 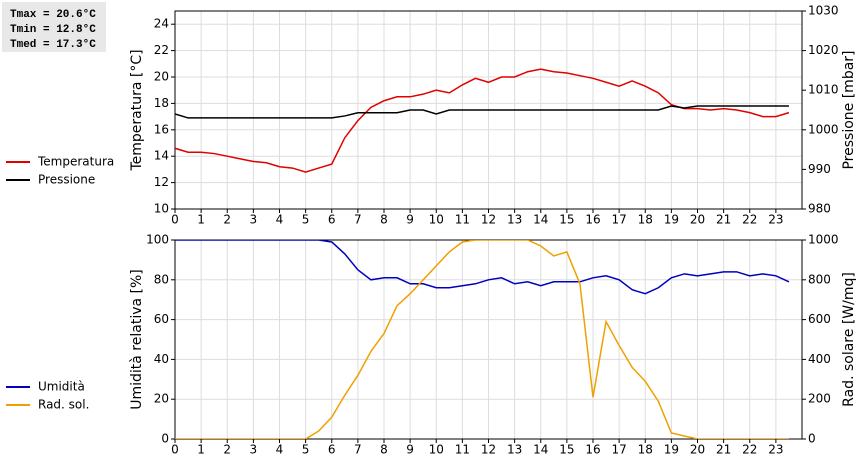 What do you see at coordinates (819, 319) in the screenshot?
I see `y2-tick-label: 600` at bounding box center [819, 319].